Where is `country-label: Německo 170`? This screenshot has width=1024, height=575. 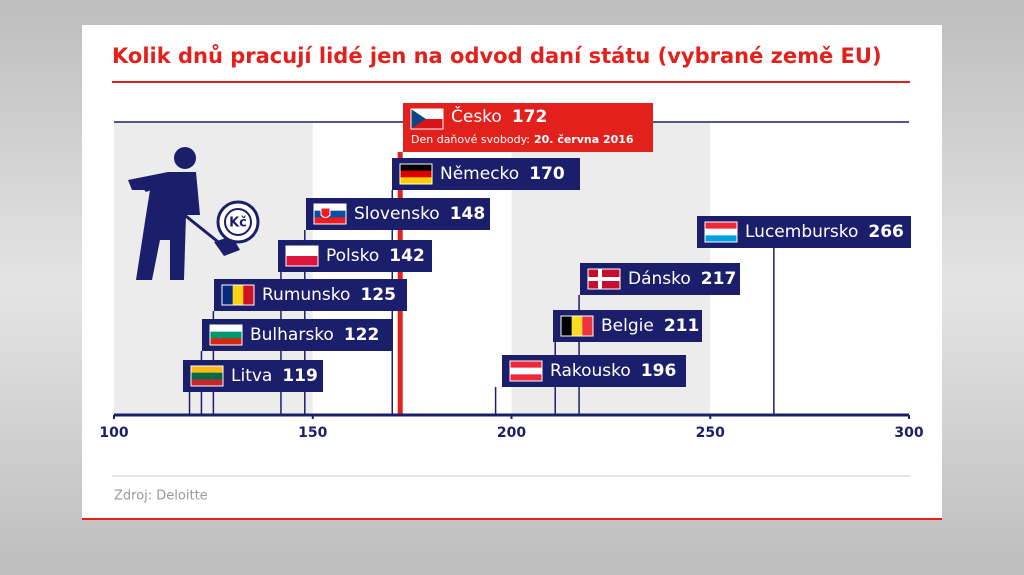 country-label: Německo 170 is located at coordinates (486, 174).